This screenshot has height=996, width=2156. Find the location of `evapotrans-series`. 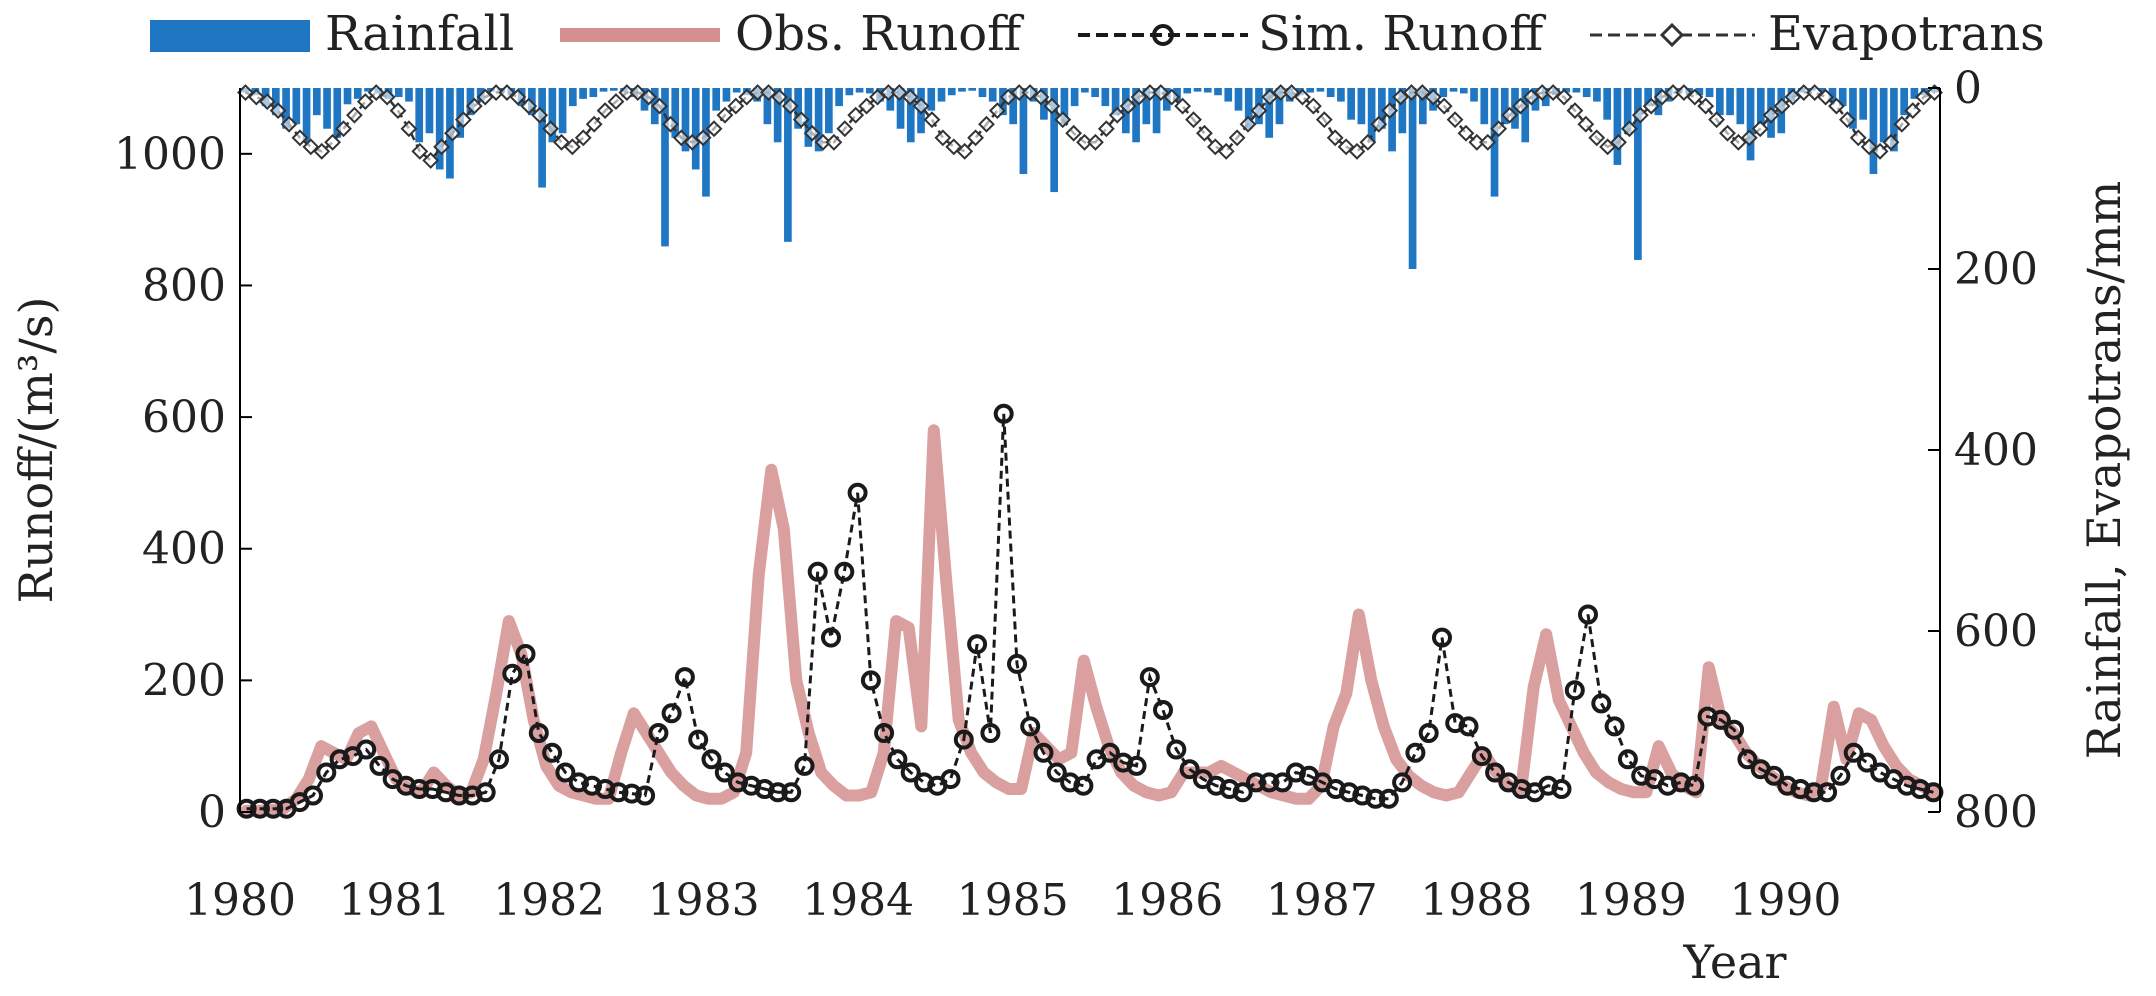

evapotrans-series is located at coordinates (1090, 126).